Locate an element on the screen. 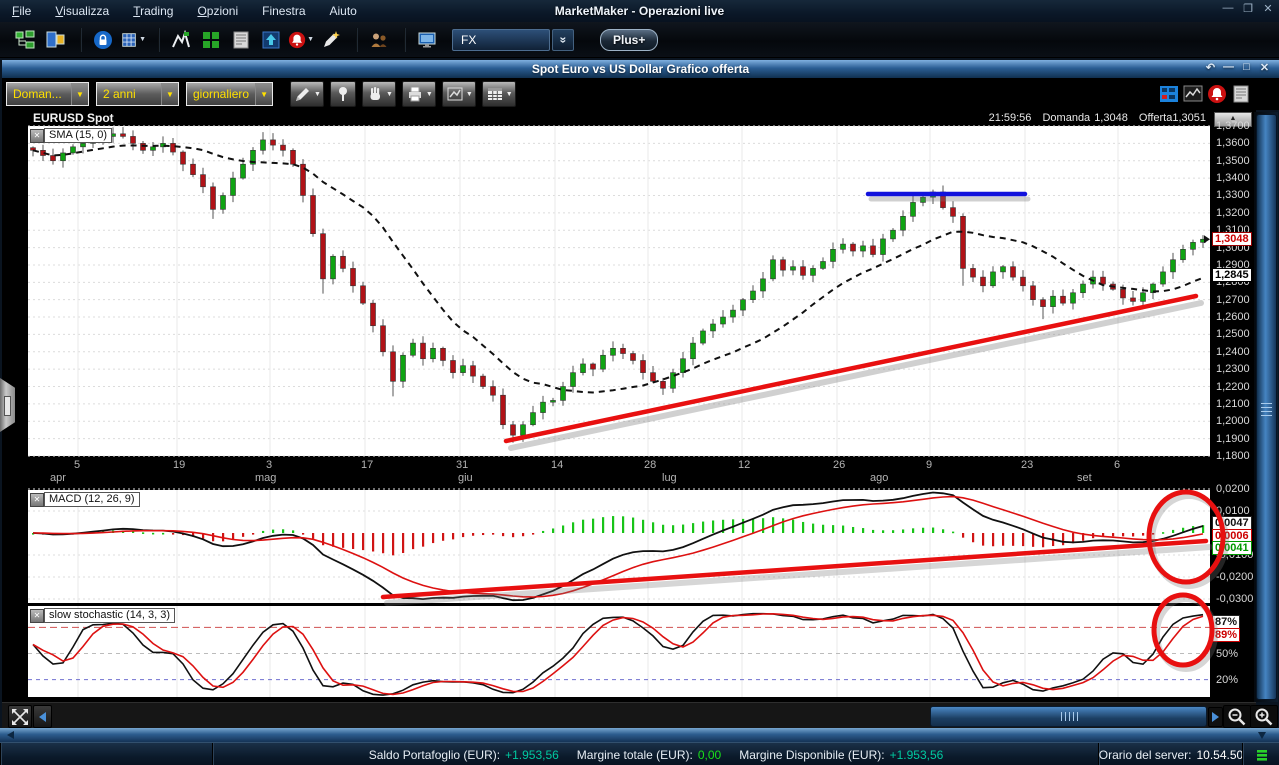  menu-trading: Trading is located at coordinates (153, 11).